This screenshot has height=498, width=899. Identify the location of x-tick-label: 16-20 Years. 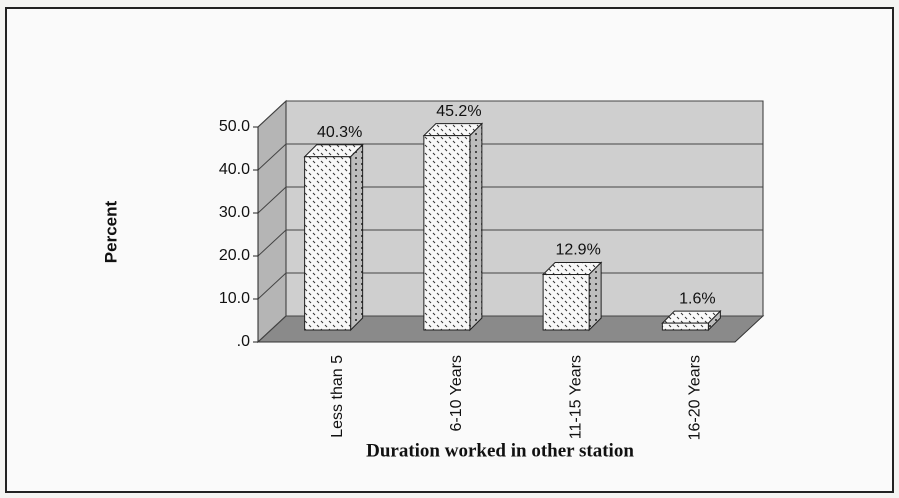
(695, 397).